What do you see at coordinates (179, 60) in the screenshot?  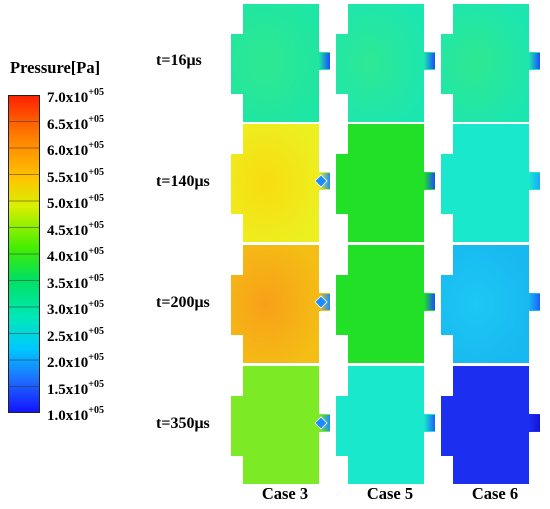 I see `row-label-time: t=16μs` at bounding box center [179, 60].